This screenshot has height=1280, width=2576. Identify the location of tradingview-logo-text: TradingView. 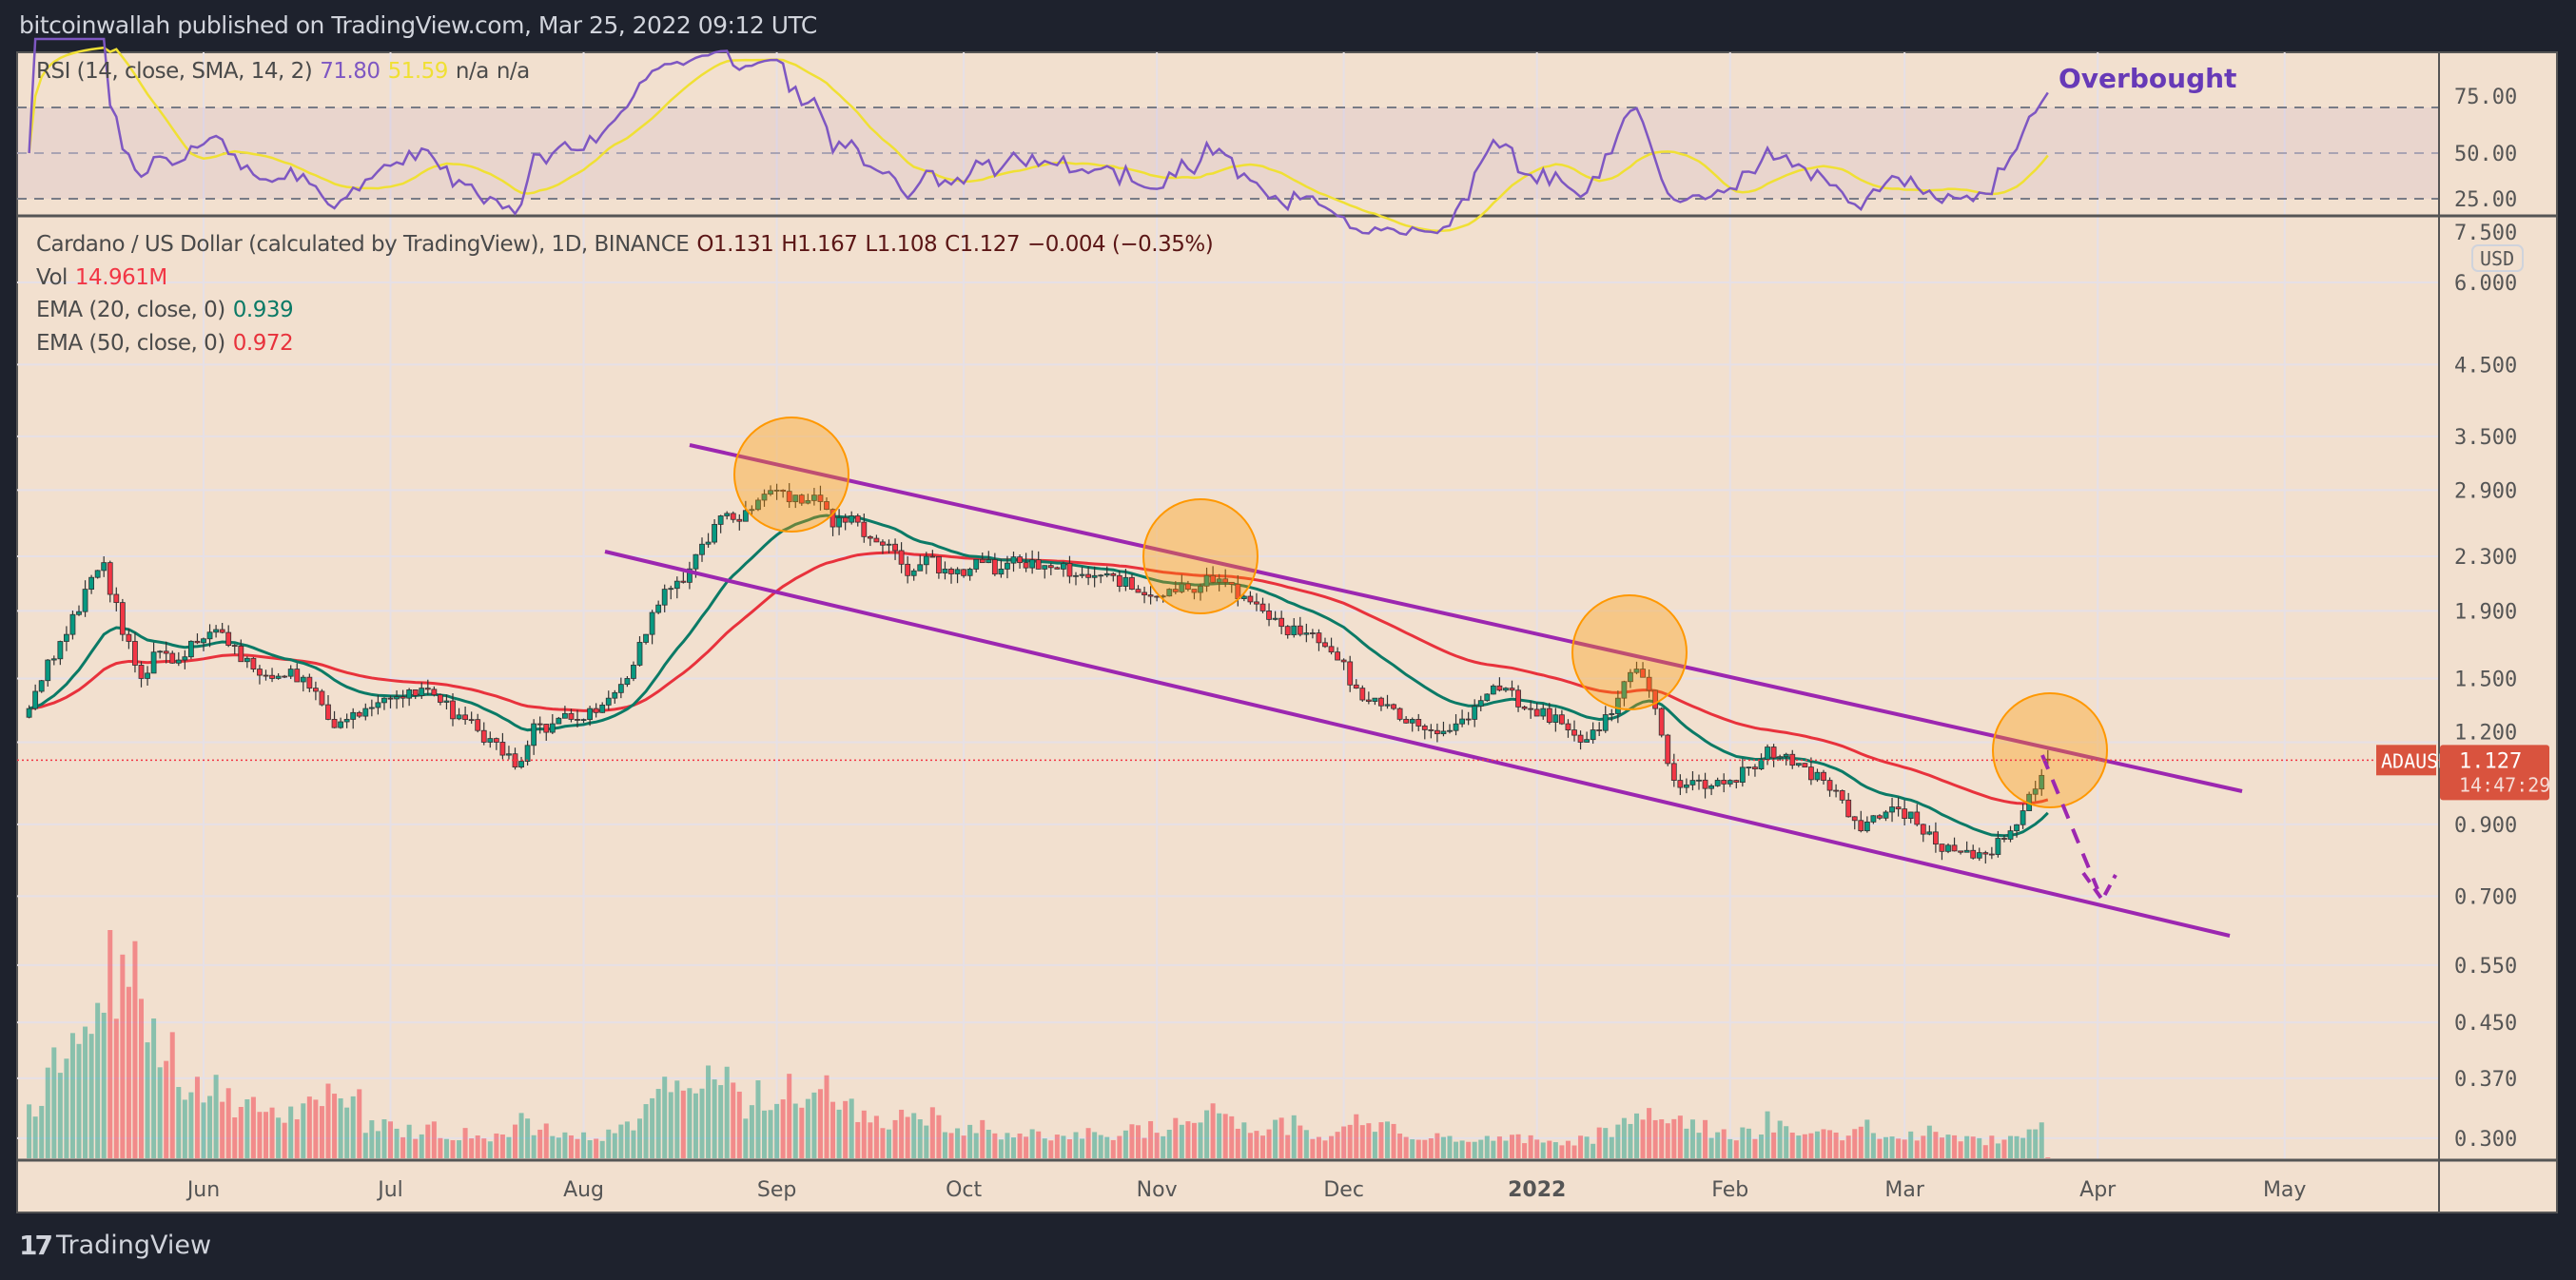
(133, 1245).